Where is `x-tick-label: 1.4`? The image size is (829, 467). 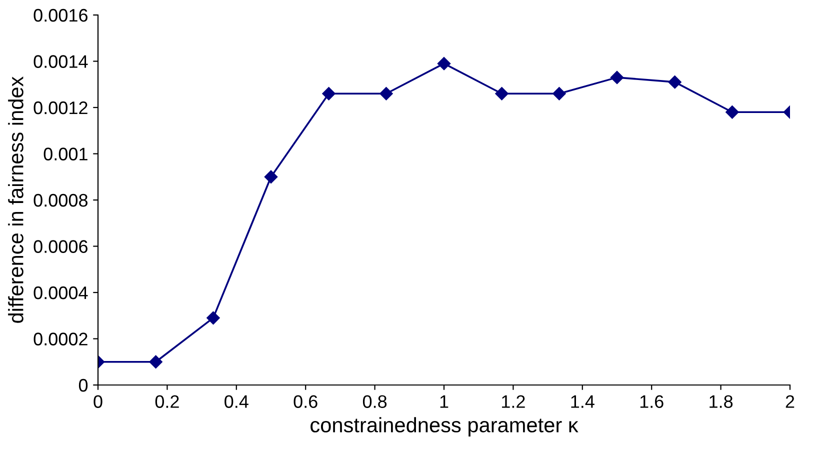
x-tick-label: 1.4 is located at coordinates (582, 401).